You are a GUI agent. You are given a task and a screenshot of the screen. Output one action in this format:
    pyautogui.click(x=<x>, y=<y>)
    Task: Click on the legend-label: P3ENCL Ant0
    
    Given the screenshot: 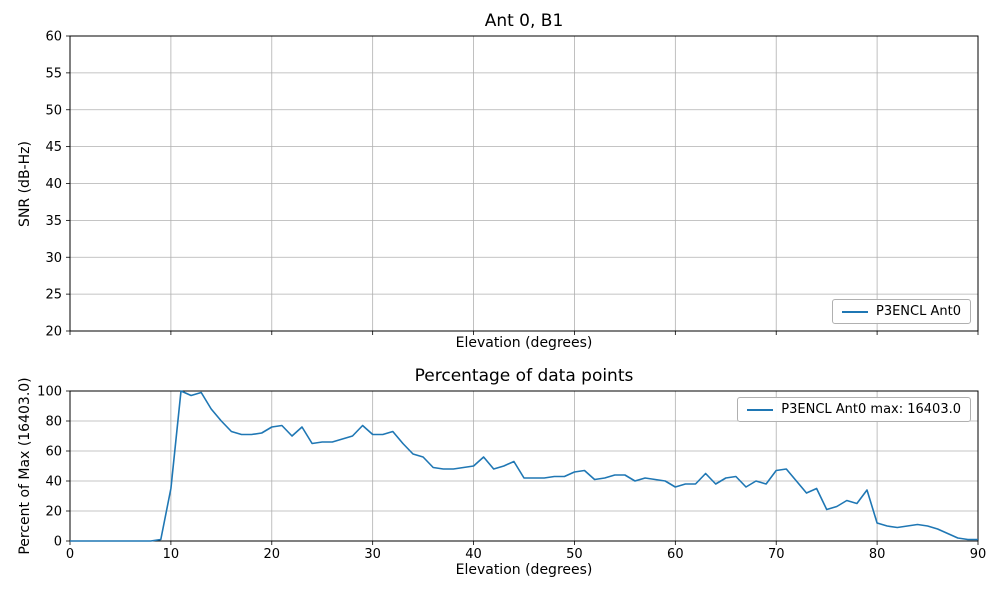 What is the action you would take?
    pyautogui.click(x=918, y=311)
    